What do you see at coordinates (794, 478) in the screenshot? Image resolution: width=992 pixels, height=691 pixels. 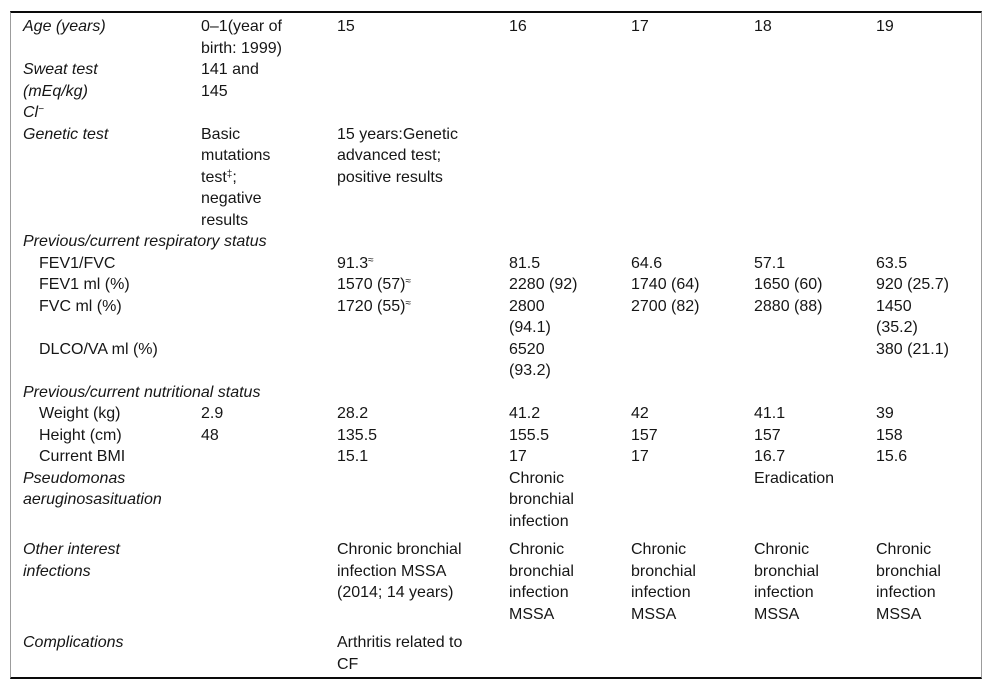 I see `text-segment: Eradication` at bounding box center [794, 478].